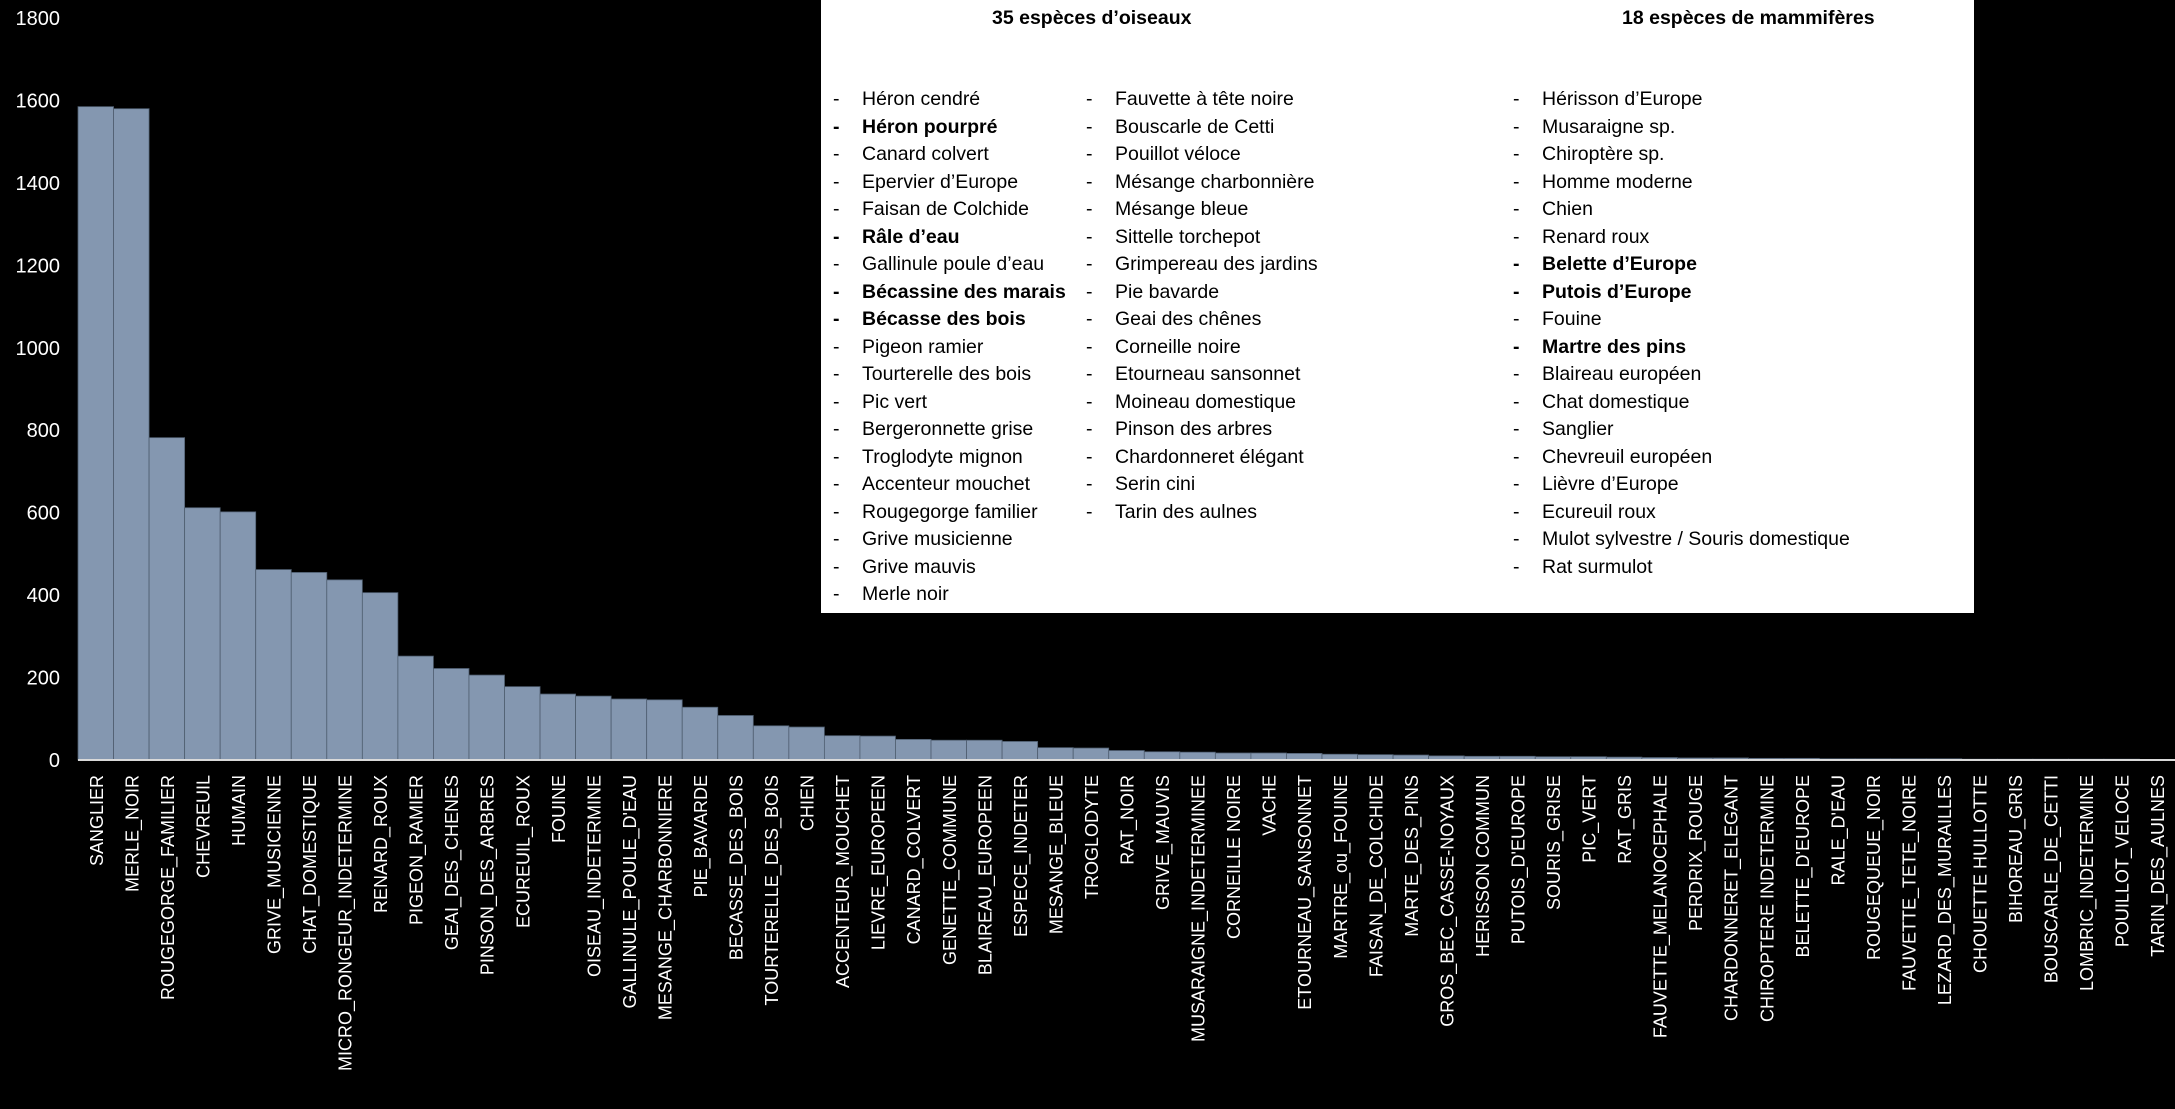 The height and width of the screenshot is (1109, 2175). What do you see at coordinates (949, 155) in the screenshot?
I see `species-item: Canard colvert` at bounding box center [949, 155].